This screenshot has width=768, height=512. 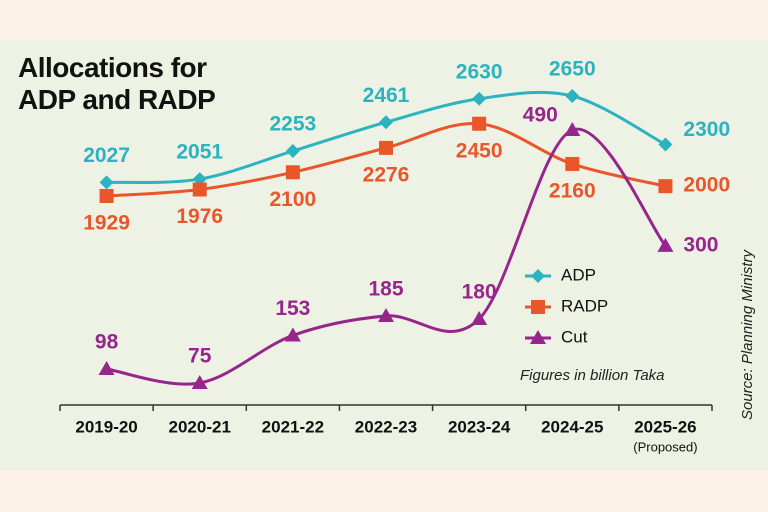 I want to click on category-note: (Proposed), so click(x=665, y=446).